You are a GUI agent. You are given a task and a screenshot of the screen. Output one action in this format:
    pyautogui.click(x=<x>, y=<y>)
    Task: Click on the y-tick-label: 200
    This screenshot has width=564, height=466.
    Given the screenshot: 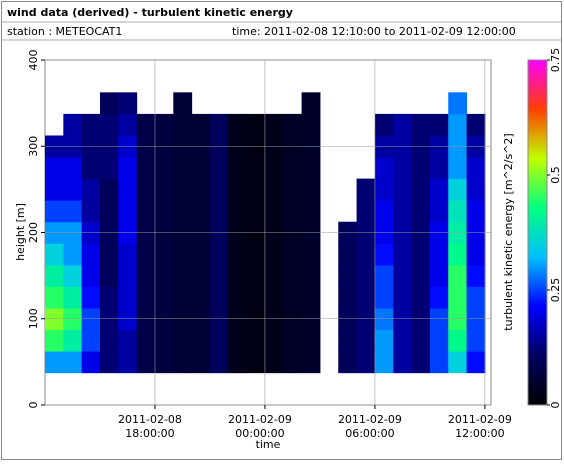 What is the action you would take?
    pyautogui.click(x=33, y=232)
    